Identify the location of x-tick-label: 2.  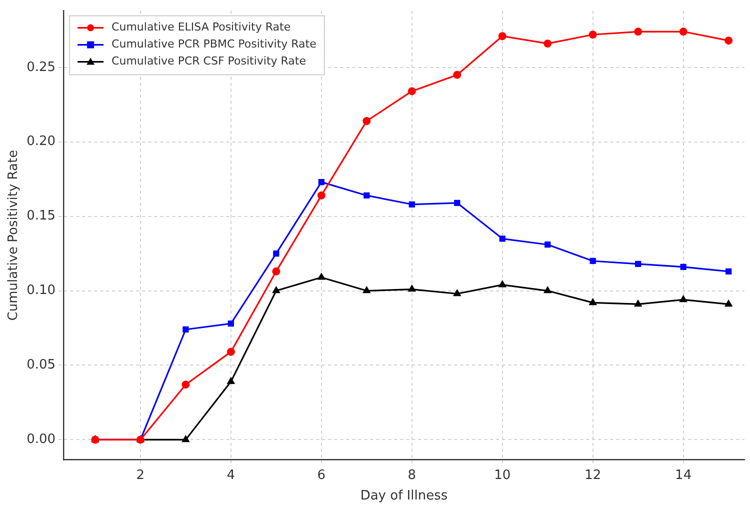
(140, 475).